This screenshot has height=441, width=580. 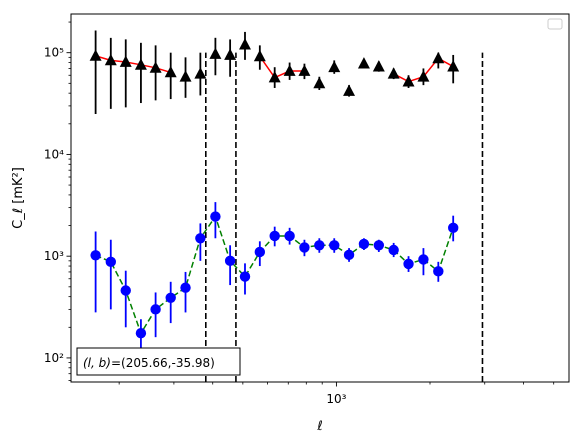 What do you see at coordinates (319, 426) in the screenshot?
I see `x-axis-label: ℓ` at bounding box center [319, 426].